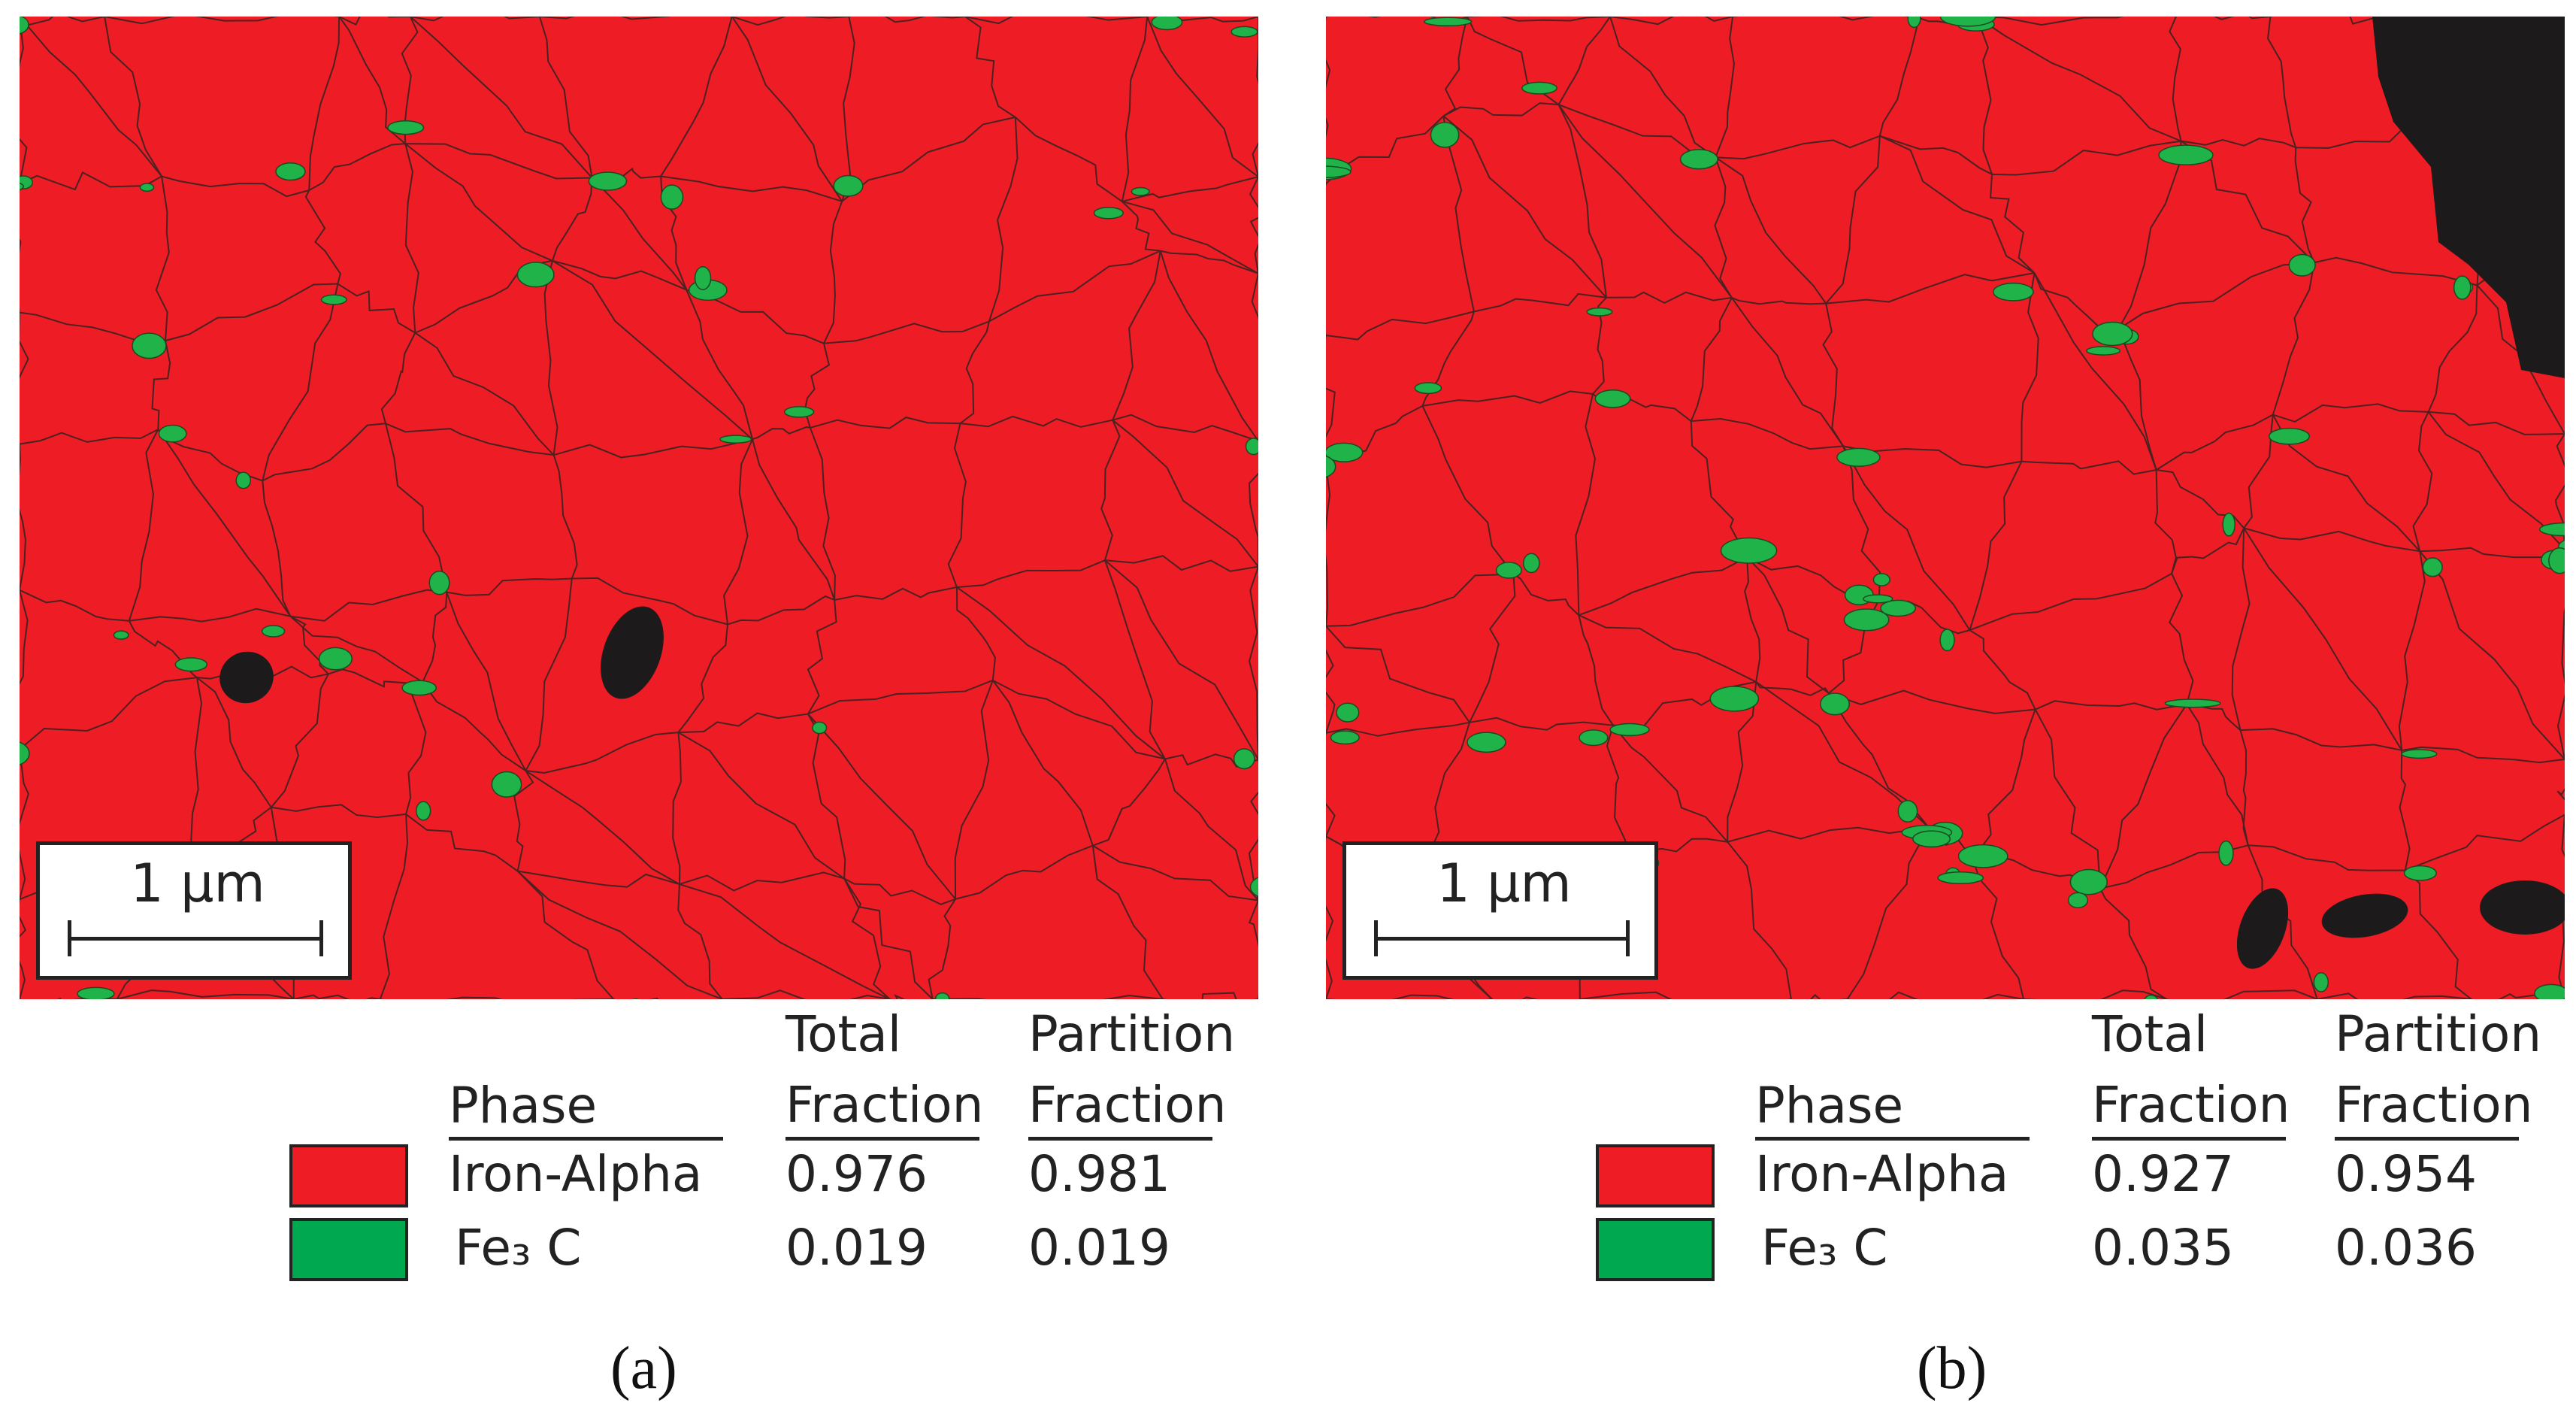 This screenshot has height=1415, width=2576. I want to click on header-underline, so click(1120, 1139).